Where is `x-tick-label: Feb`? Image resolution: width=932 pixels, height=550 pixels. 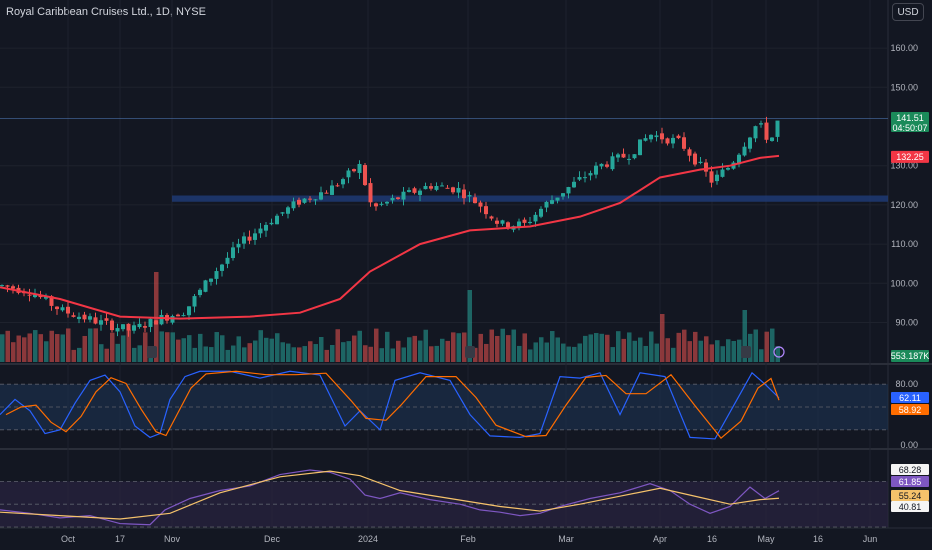 x-tick-label: Feb is located at coordinates (468, 539).